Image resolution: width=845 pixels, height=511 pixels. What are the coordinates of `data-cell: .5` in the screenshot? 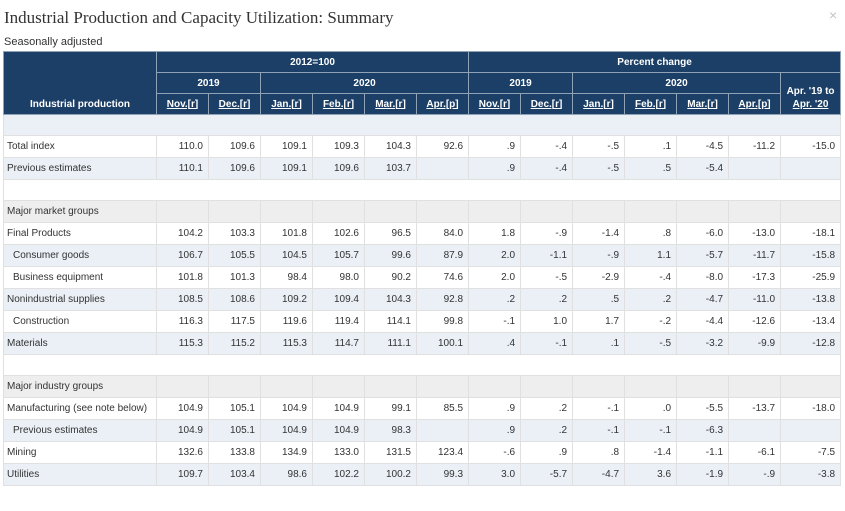 It's located at (651, 168).